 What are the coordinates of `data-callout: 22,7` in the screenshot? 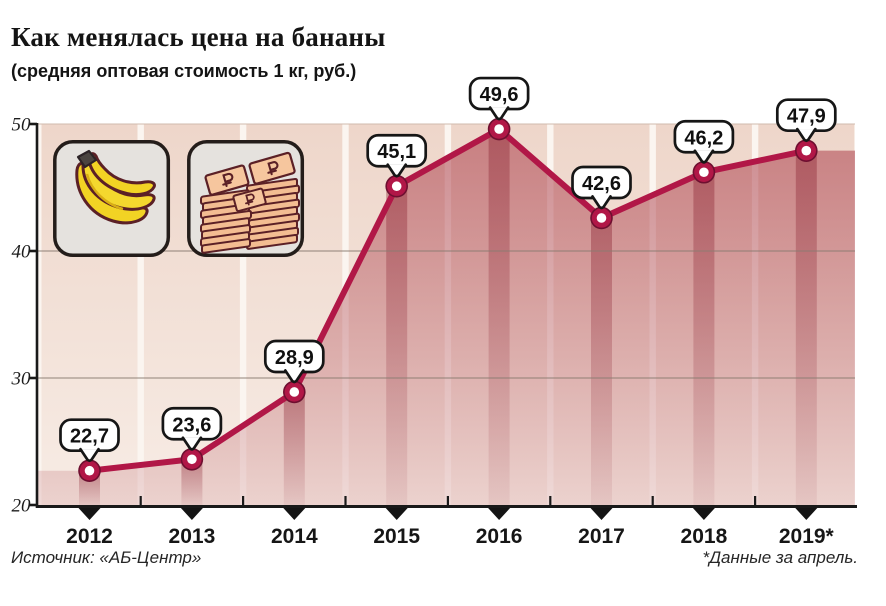 It's located at (89, 440).